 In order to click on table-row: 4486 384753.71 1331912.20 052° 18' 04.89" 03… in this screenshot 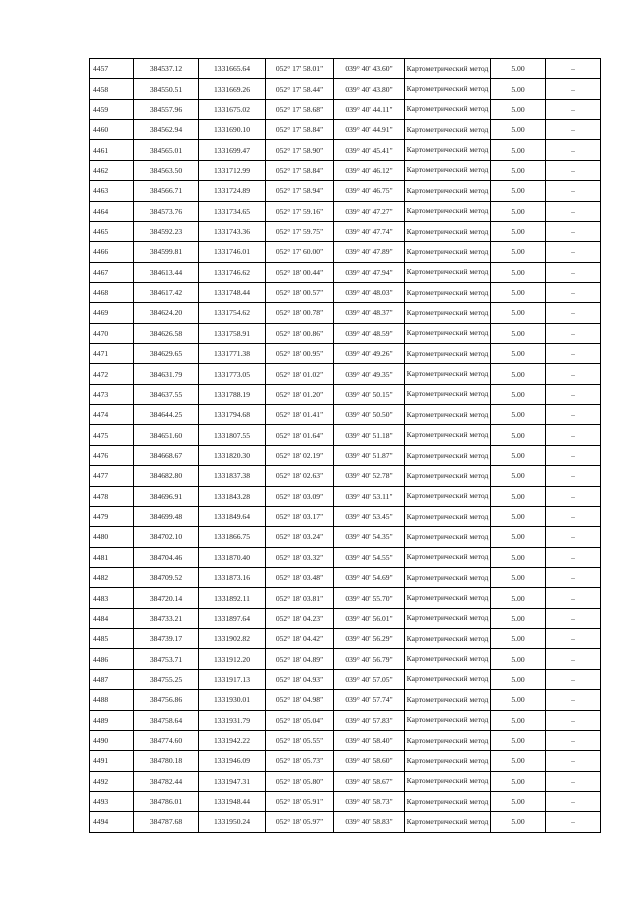, I will do `click(345, 659)`.